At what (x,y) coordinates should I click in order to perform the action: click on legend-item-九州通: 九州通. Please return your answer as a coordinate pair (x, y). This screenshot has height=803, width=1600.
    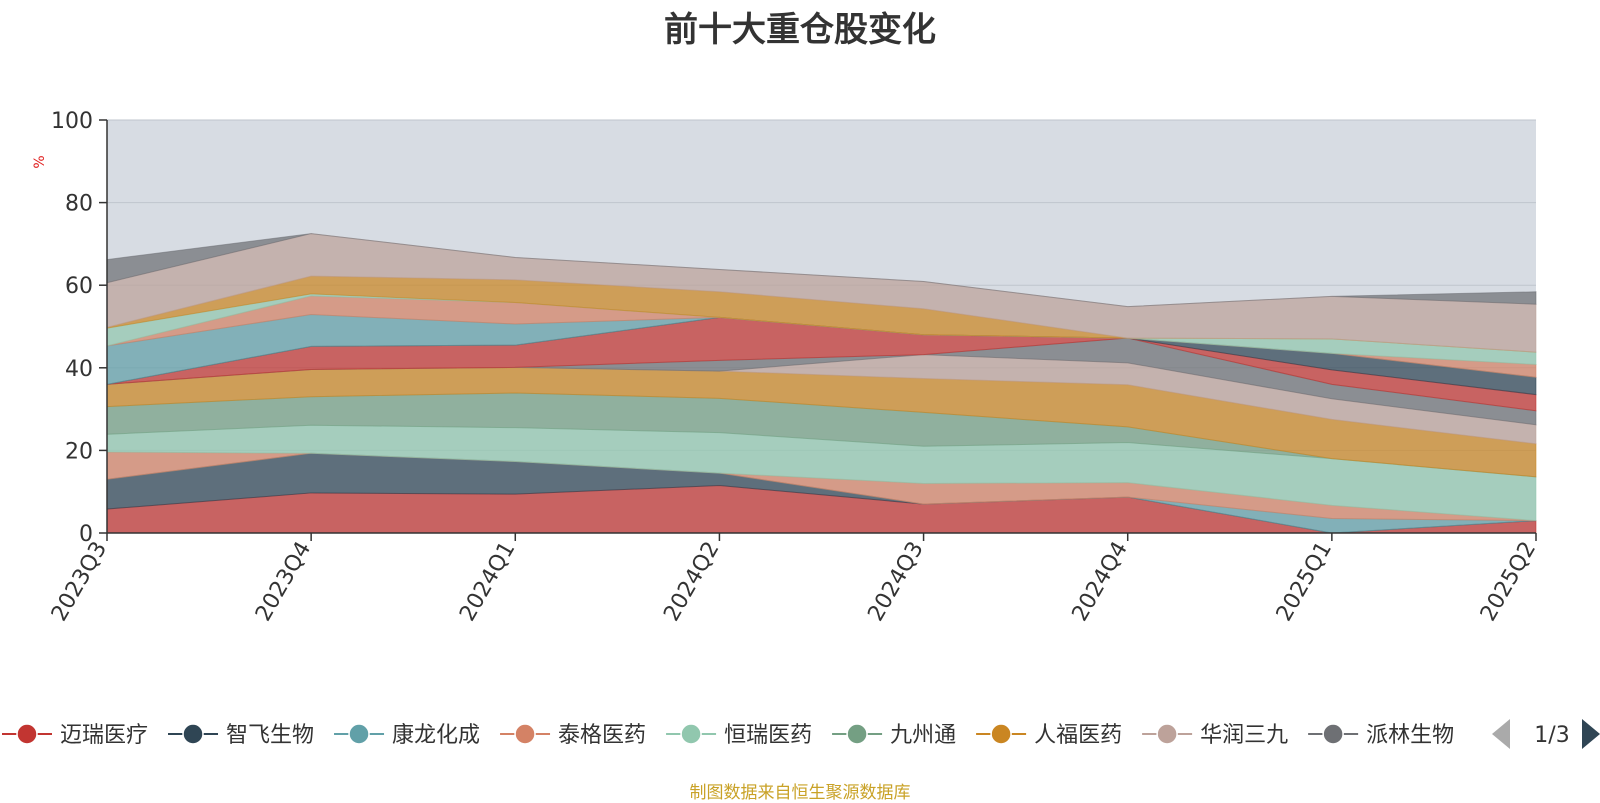
    Looking at the image, I should click on (894, 735).